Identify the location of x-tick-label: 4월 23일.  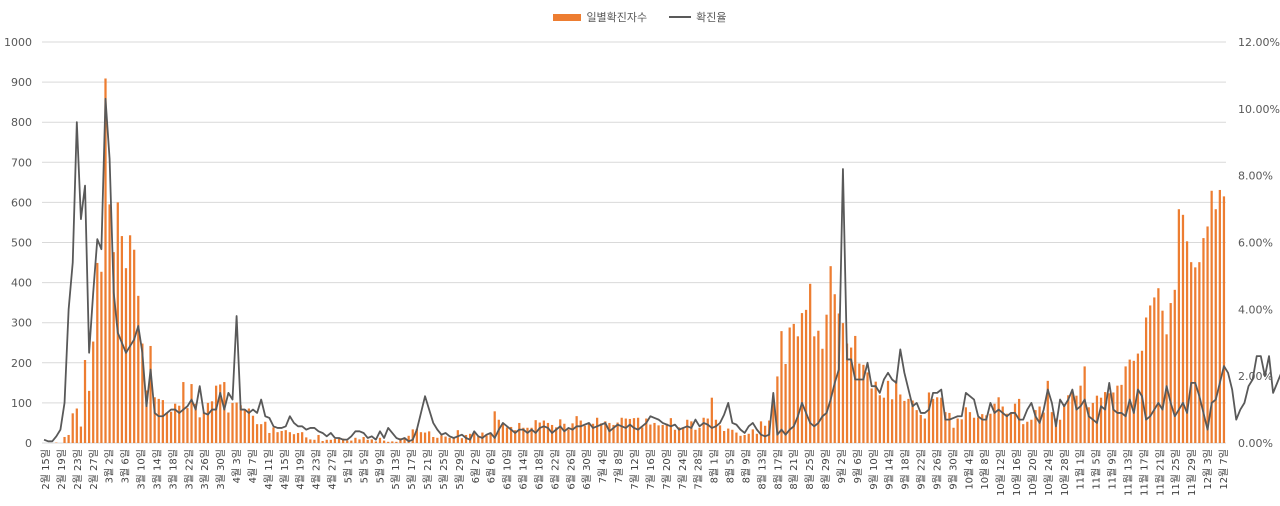
(317, 469).